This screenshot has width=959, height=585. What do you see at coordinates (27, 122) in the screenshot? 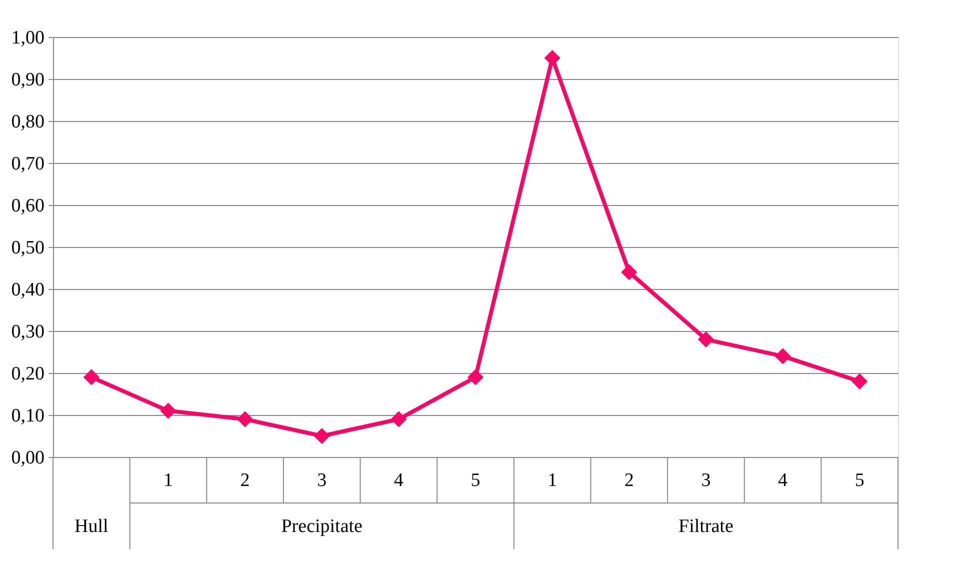
I see `y-tick-label: 0,80` at bounding box center [27, 122].